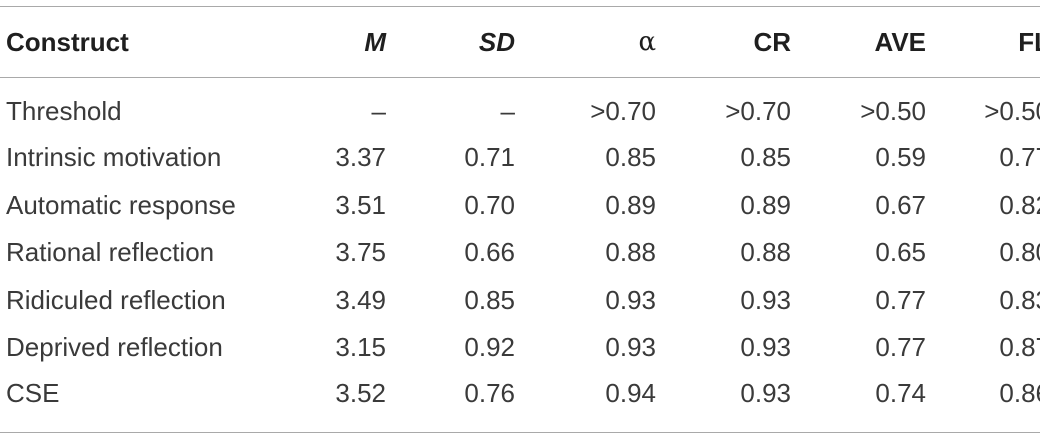 This screenshot has width=1040, height=438. What do you see at coordinates (378, 110) in the screenshot?
I see `cell-mean: –` at bounding box center [378, 110].